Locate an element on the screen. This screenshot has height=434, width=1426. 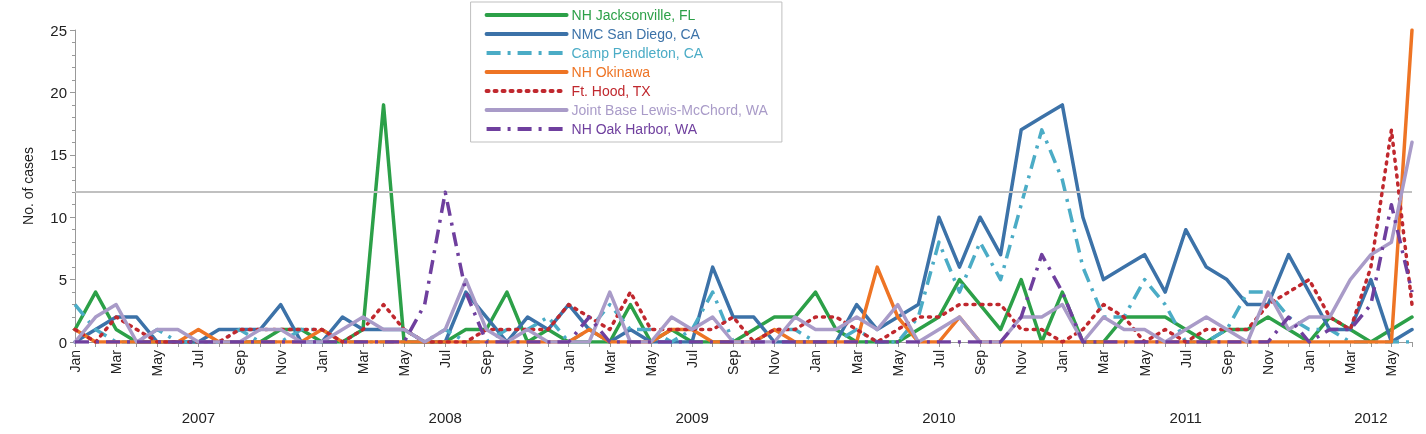
y-tick-label: 20 is located at coordinates (58, 92).